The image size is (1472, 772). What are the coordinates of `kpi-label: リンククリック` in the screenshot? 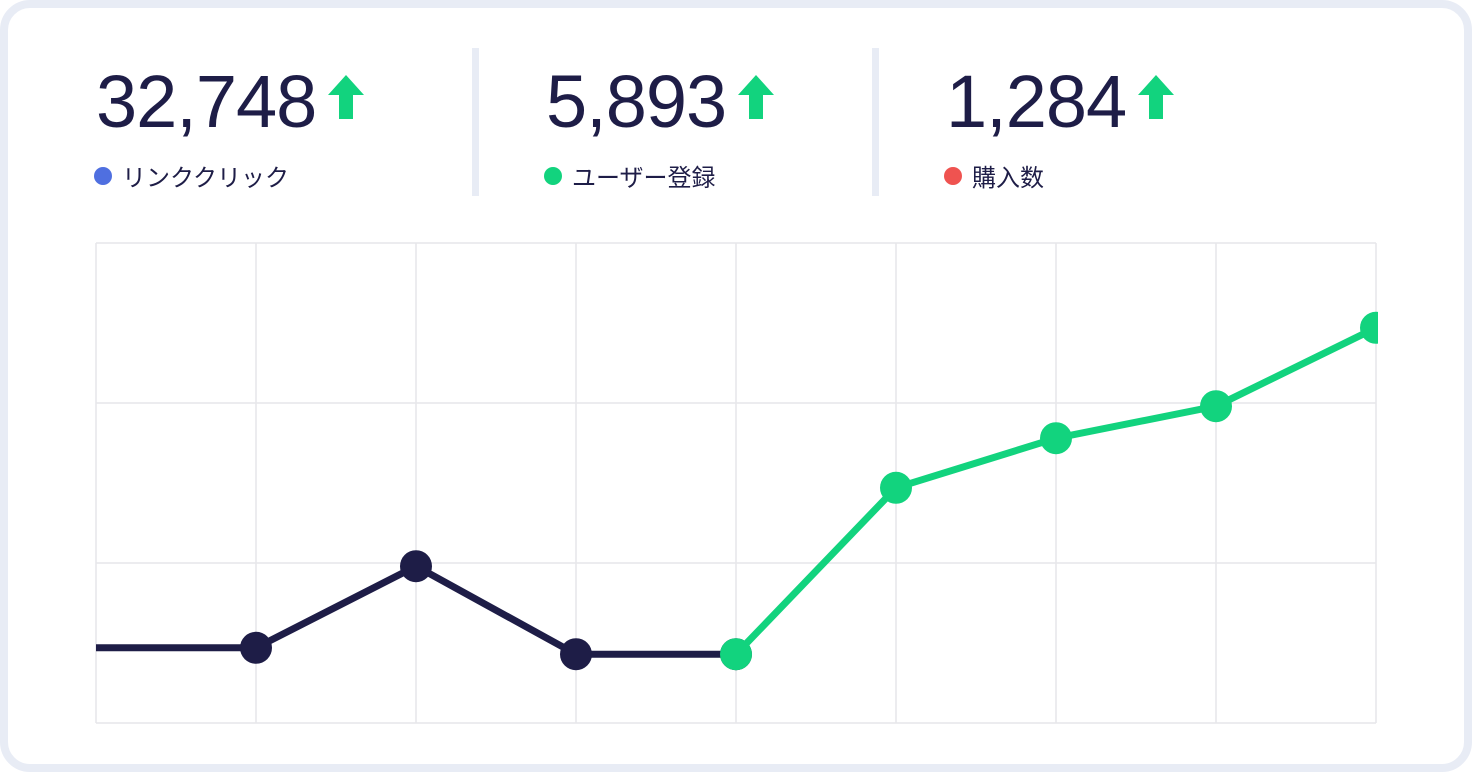 It's located at (206, 178).